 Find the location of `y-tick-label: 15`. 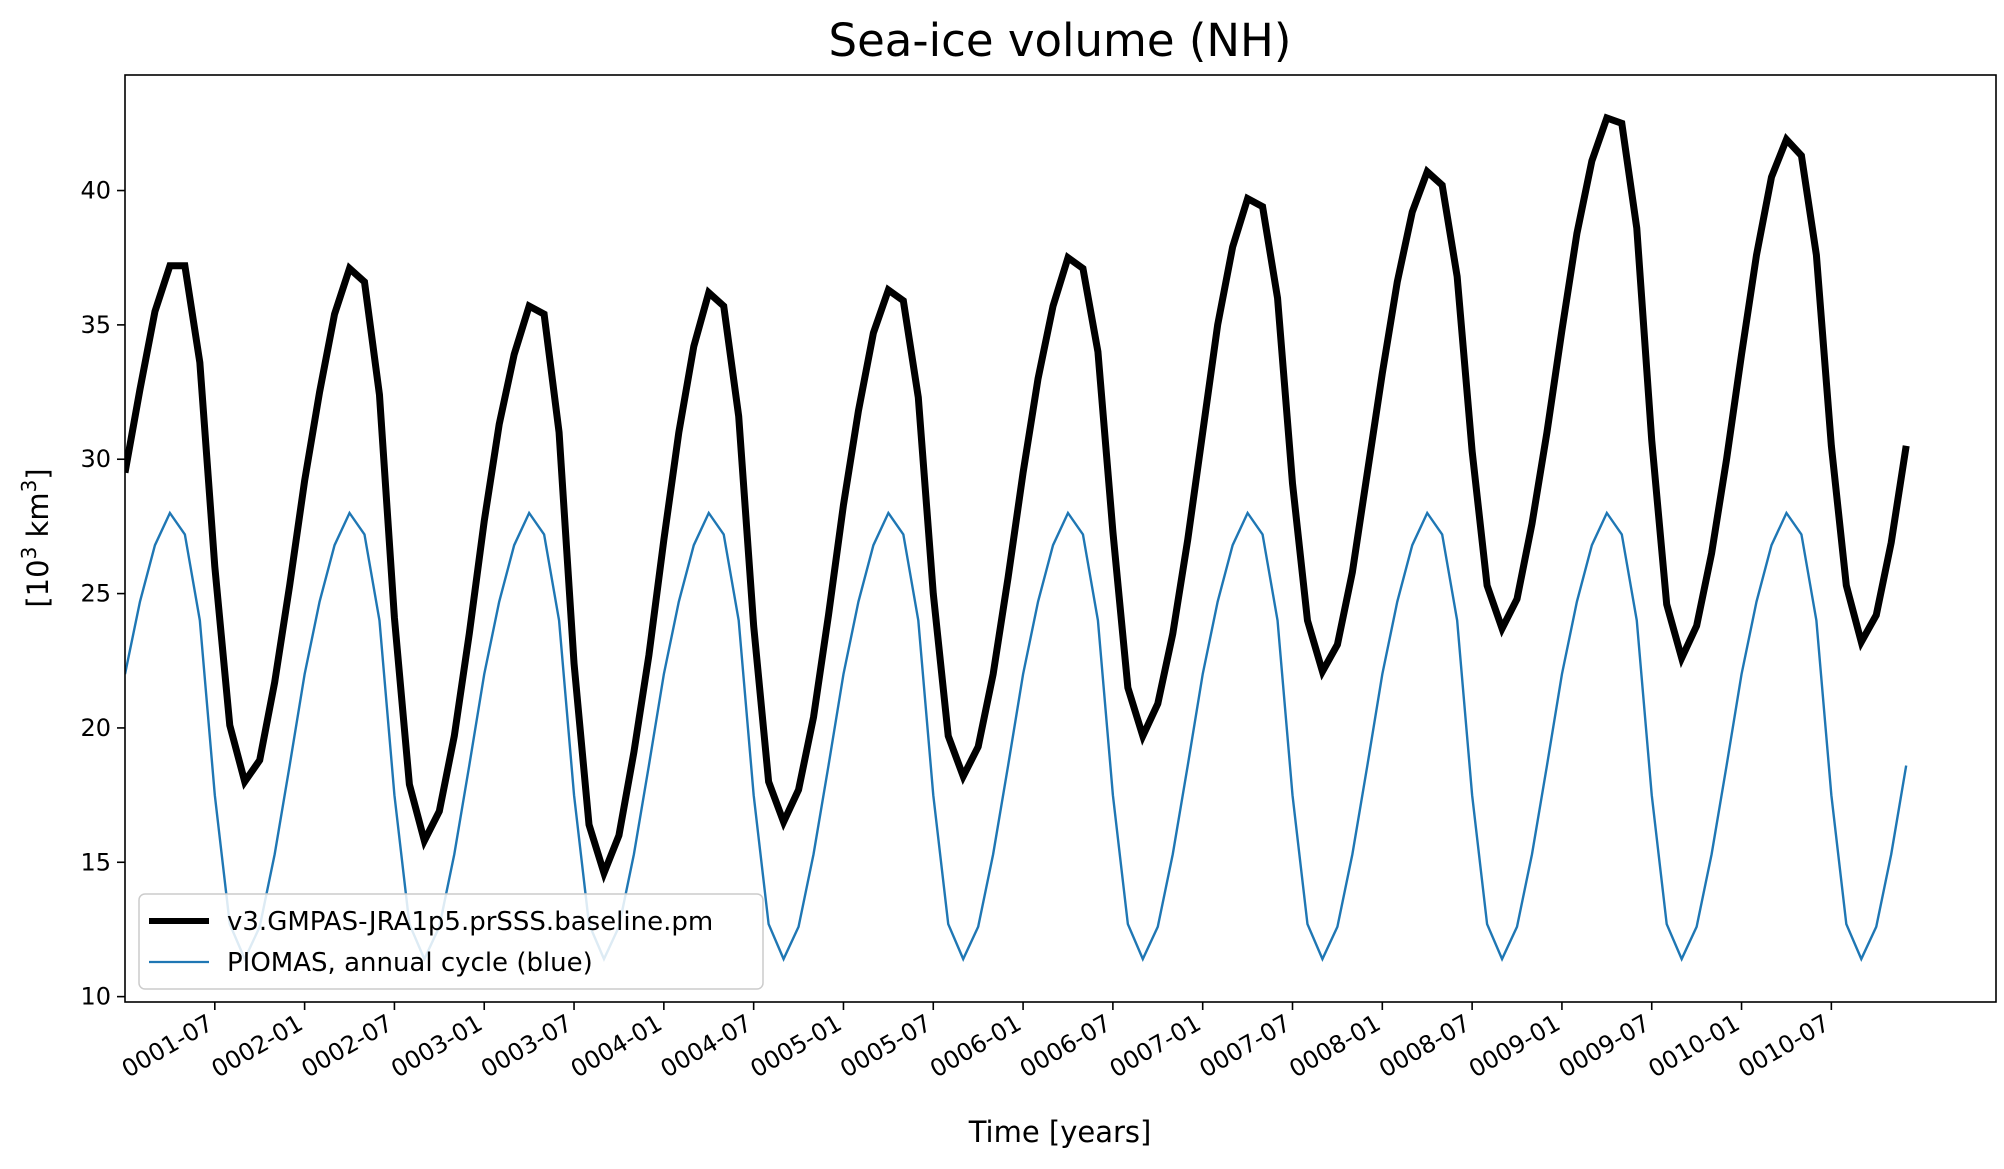

y-tick-label: 15 is located at coordinates (95, 862).